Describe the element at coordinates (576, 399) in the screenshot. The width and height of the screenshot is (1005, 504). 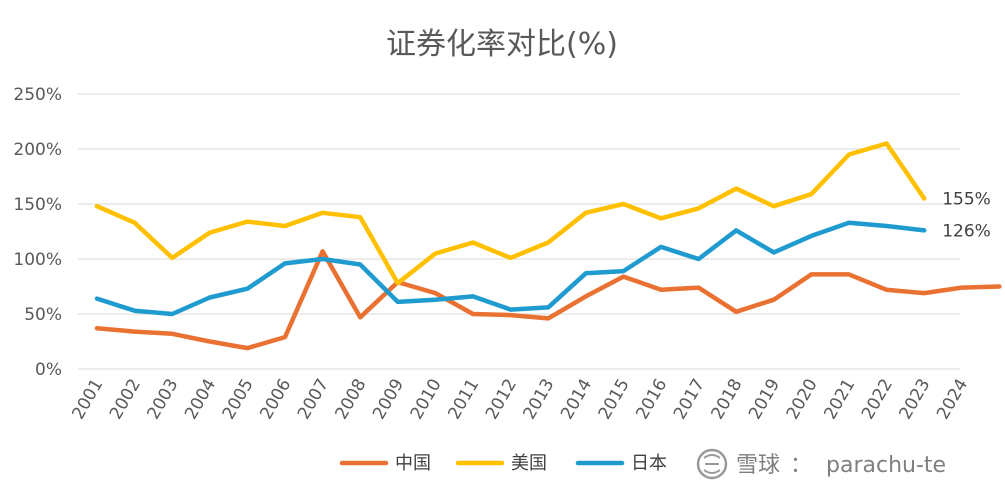
I see `x-tick-label: 2014` at that location.